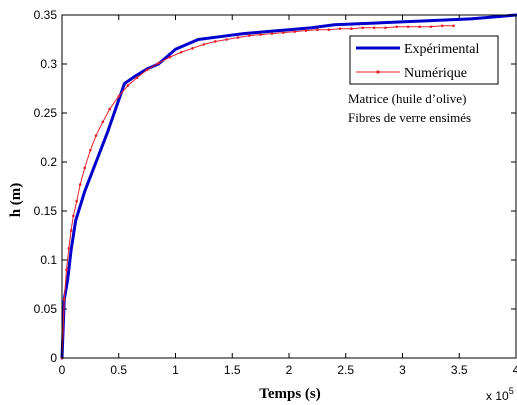 The image size is (517, 405). Describe the element at coordinates (378, 72) in the screenshot. I see `legend-marker-numerique` at that location.